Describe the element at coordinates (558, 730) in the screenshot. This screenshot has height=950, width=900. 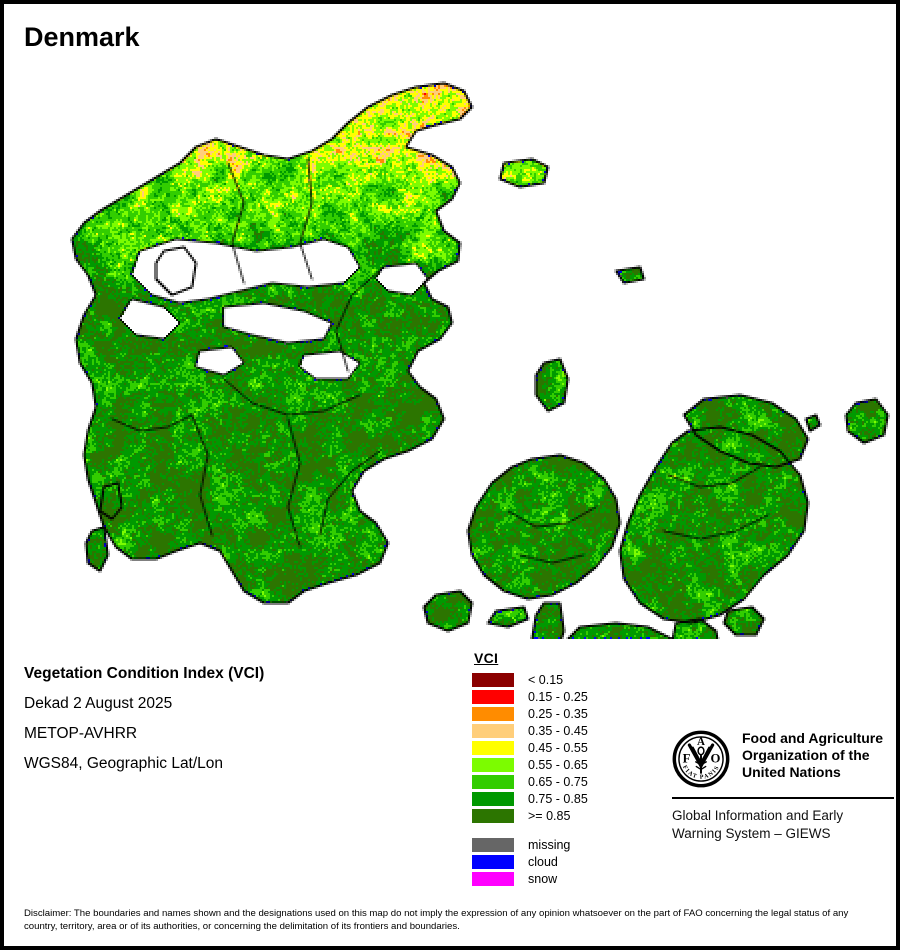
I see `legend-class-label: 0.35 - 0.45` at that location.